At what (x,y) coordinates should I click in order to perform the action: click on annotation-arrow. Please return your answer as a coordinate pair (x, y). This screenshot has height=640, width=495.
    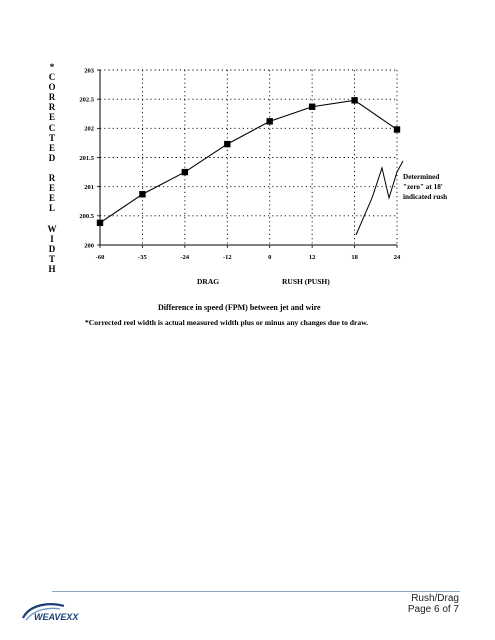
    Looking at the image, I should click on (379, 198).